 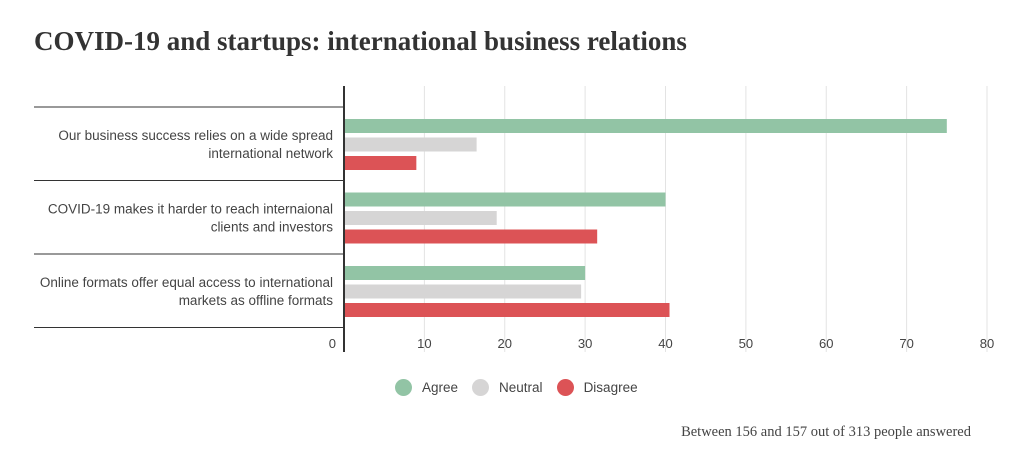 What do you see at coordinates (505, 343) in the screenshot?
I see `x-tick-label: 20` at bounding box center [505, 343].